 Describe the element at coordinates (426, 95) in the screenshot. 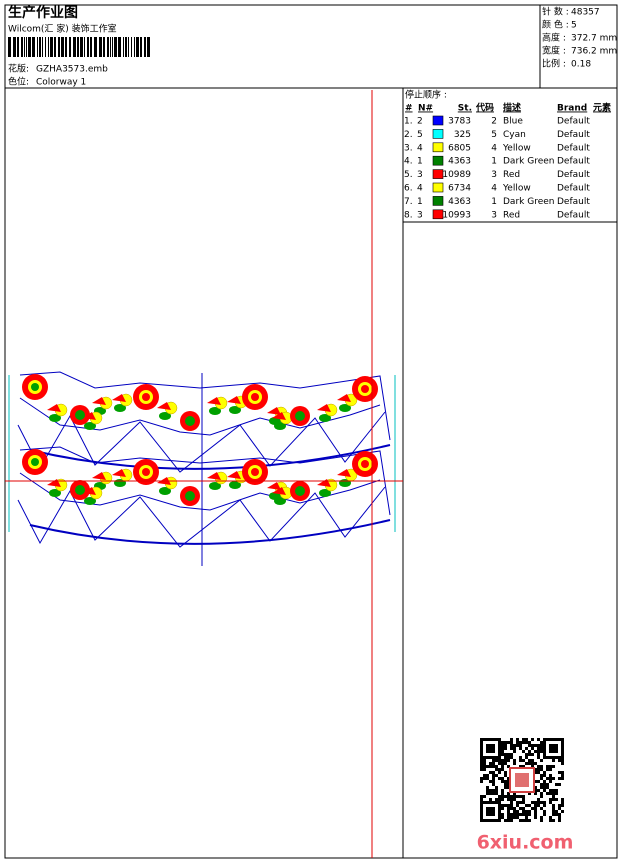

I see `table-title: 停止顺序 :` at that location.